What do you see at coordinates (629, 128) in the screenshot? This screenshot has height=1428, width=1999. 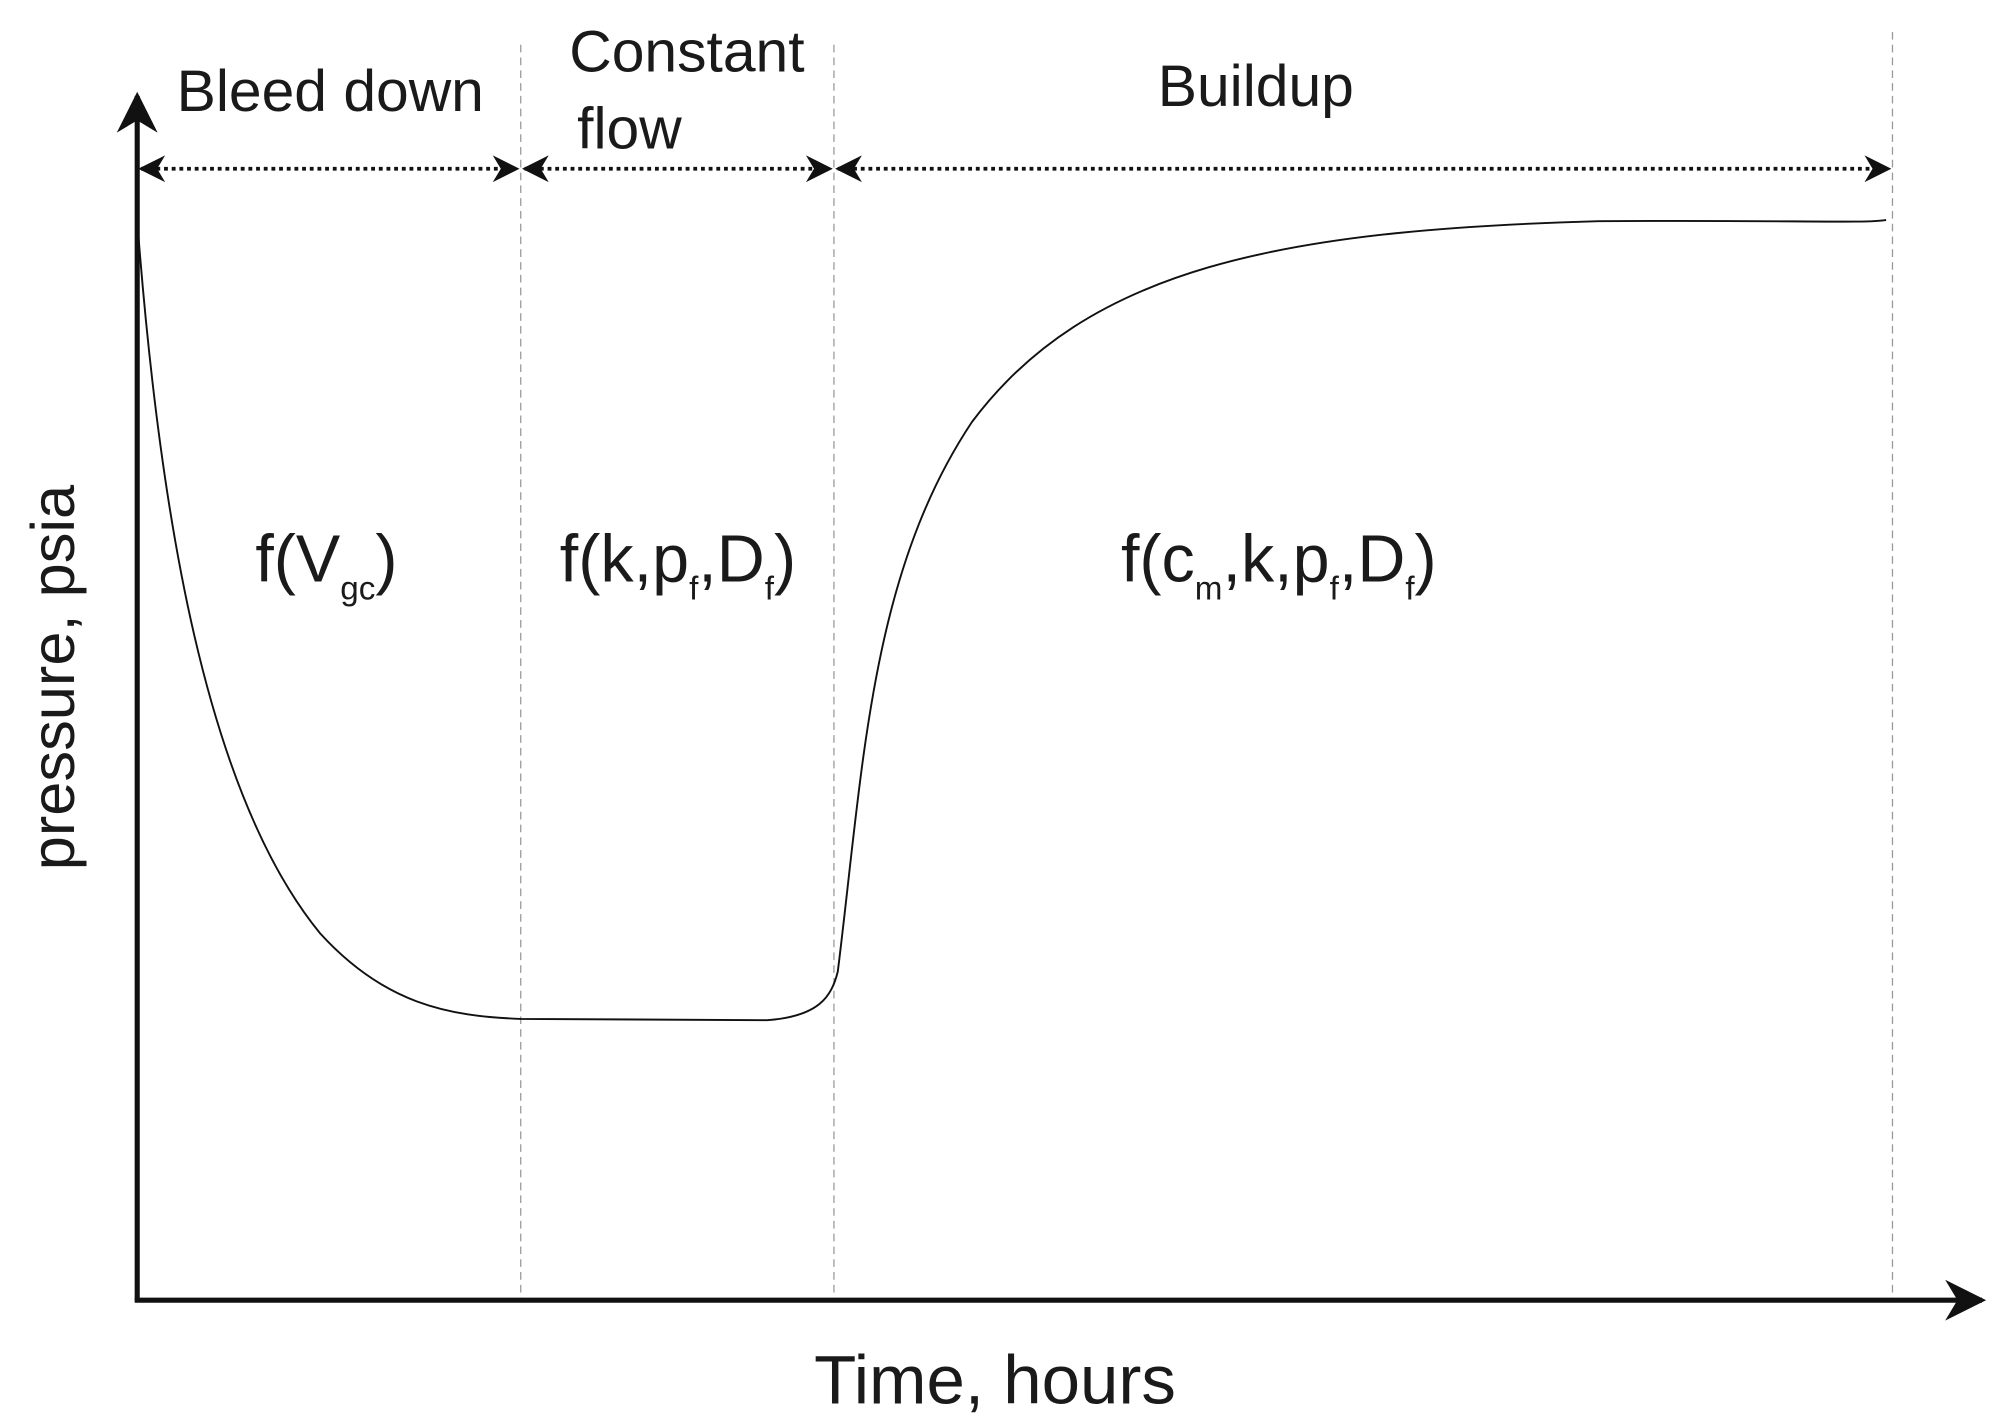 I see `phase-label: flow` at bounding box center [629, 128].